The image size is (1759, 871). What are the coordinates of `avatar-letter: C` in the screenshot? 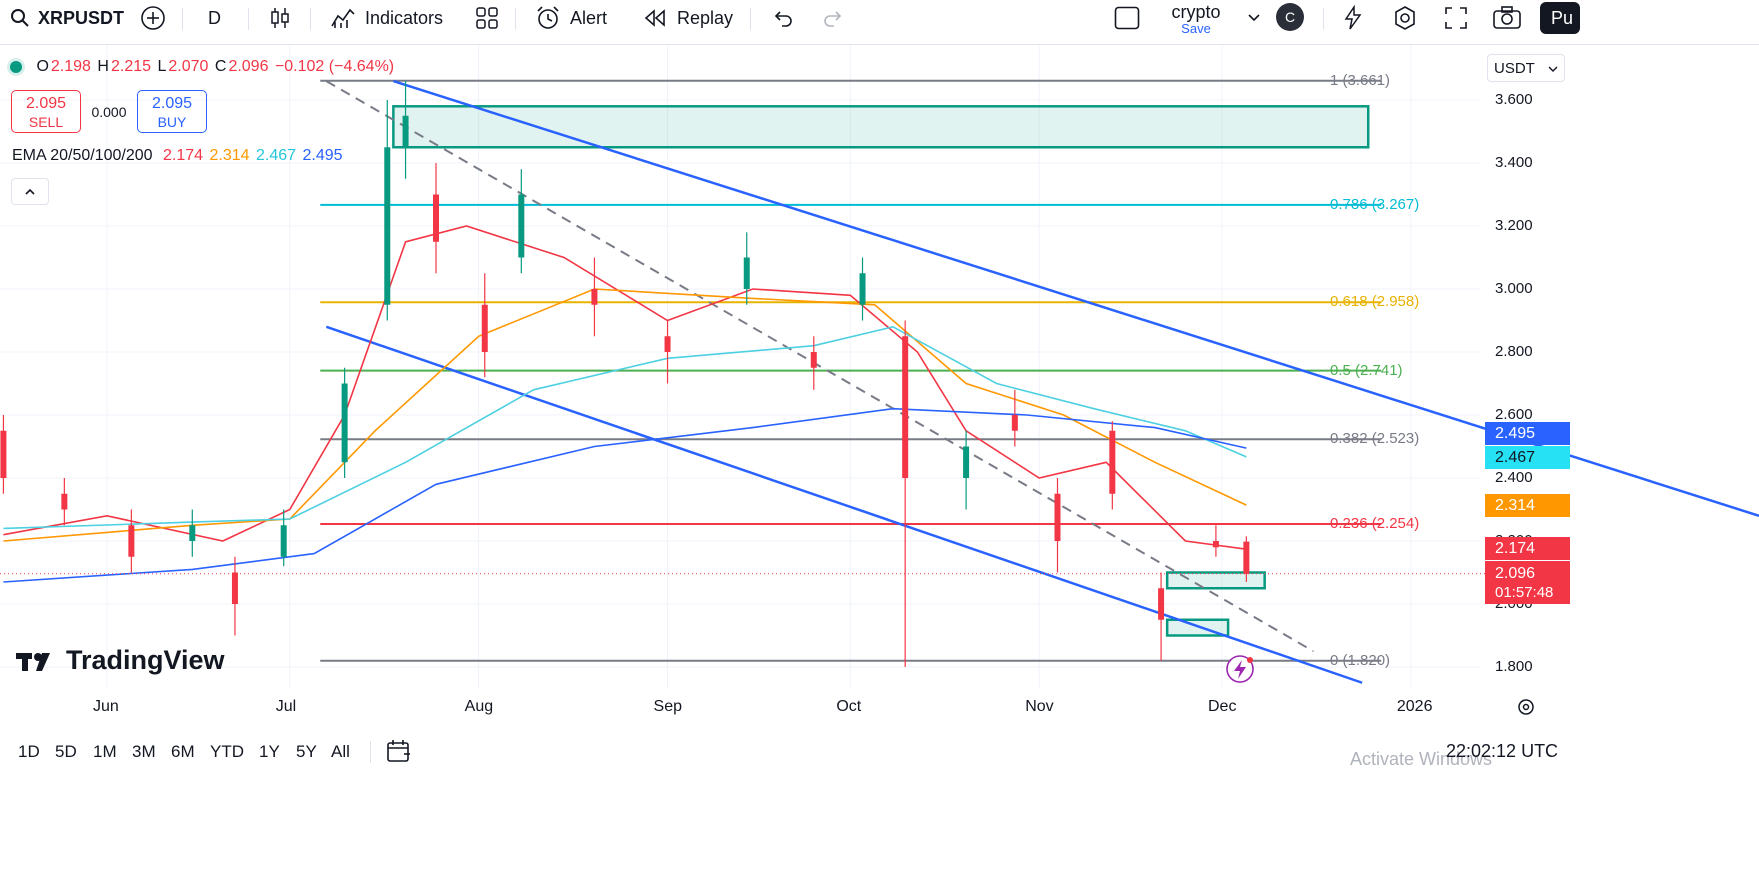 It's located at (1290, 17).